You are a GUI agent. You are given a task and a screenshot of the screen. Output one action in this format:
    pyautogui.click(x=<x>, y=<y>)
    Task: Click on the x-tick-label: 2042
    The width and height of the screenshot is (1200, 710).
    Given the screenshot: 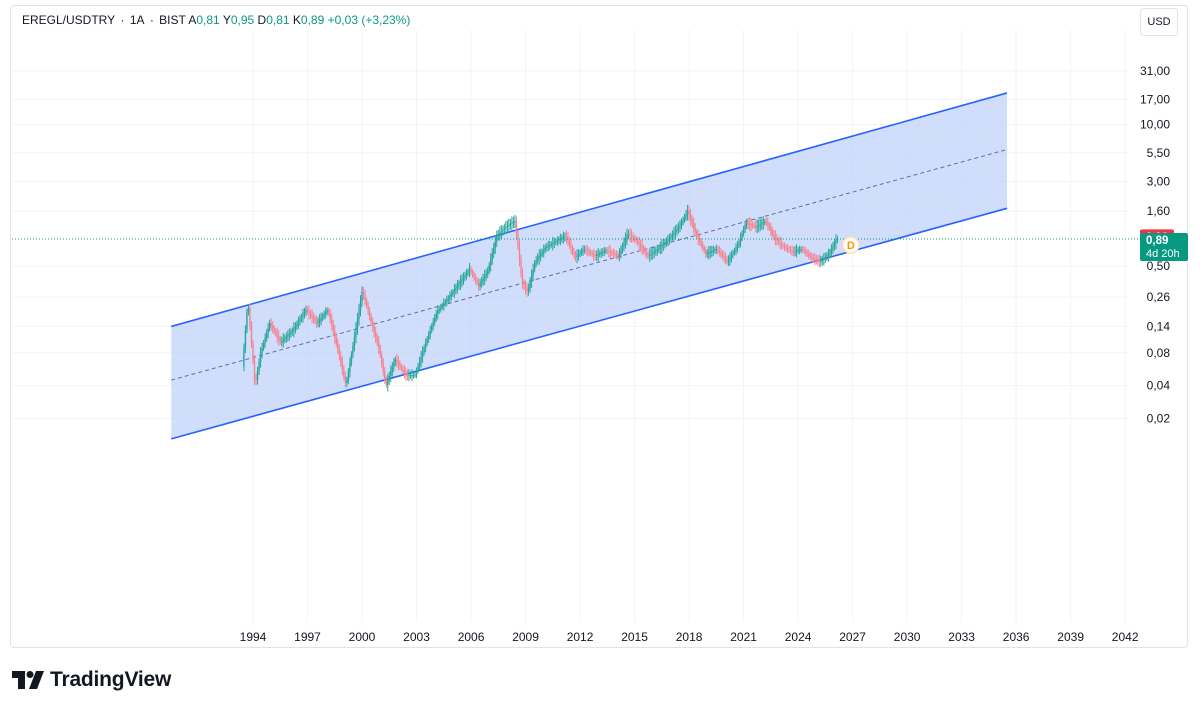 What is the action you would take?
    pyautogui.click(x=1125, y=637)
    